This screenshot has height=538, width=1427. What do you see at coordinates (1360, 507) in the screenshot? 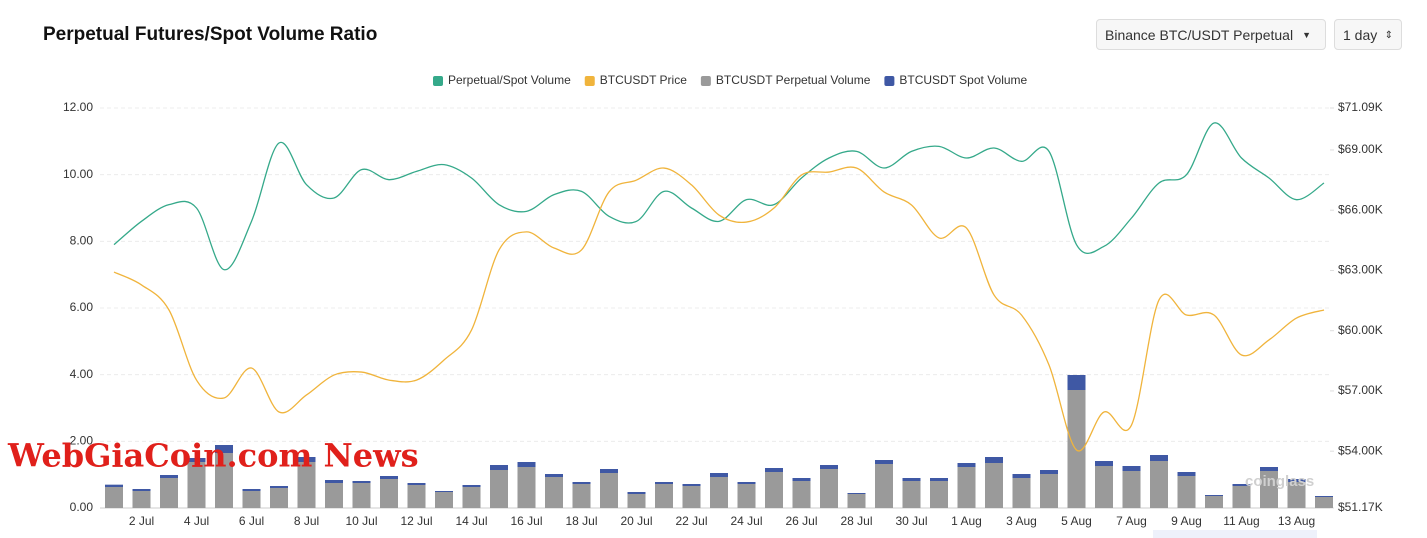
I see `y2-tick-label: $51.17K` at bounding box center [1360, 507].